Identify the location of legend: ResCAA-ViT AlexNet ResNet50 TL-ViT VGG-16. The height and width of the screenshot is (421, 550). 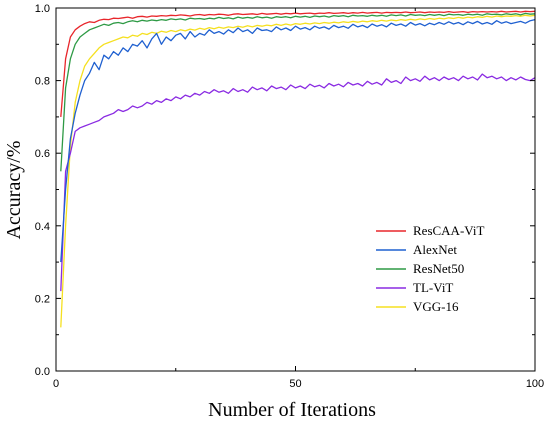
(430, 268).